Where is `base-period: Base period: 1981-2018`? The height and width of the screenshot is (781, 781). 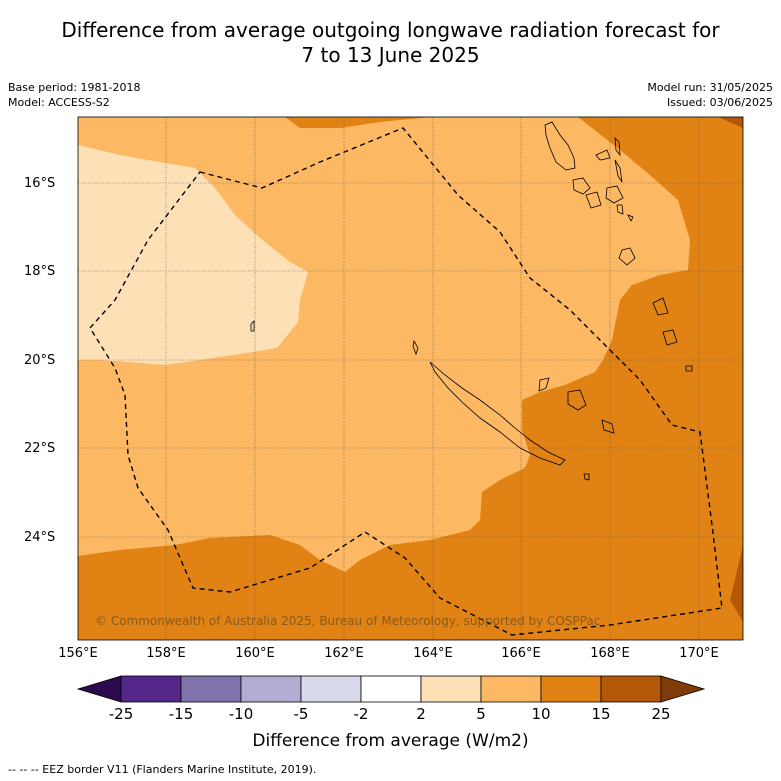
base-period: Base period: 1981-2018 is located at coordinates (74, 87).